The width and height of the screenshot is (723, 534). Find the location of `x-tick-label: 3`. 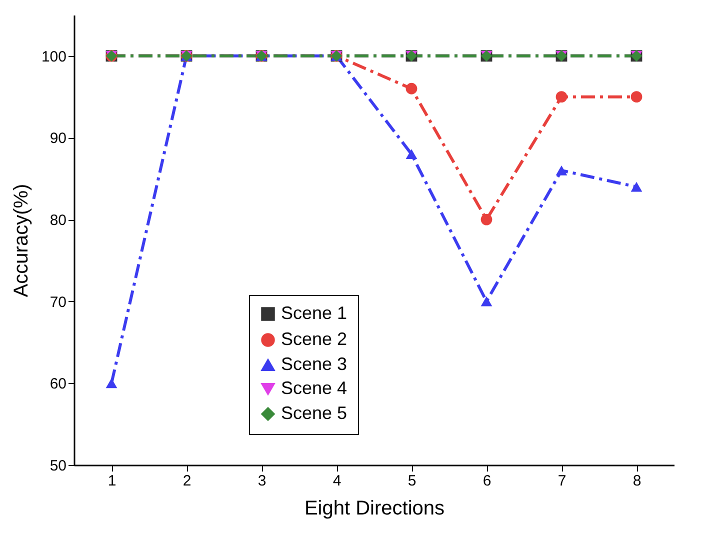

x-tick-label: 3 is located at coordinates (262, 481).